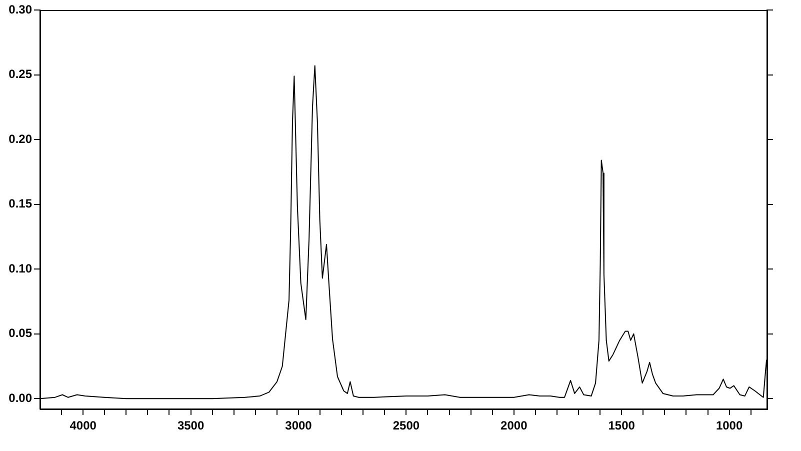  What do you see at coordinates (729, 425) in the screenshot?
I see `x-tick-label: 1000` at bounding box center [729, 425].